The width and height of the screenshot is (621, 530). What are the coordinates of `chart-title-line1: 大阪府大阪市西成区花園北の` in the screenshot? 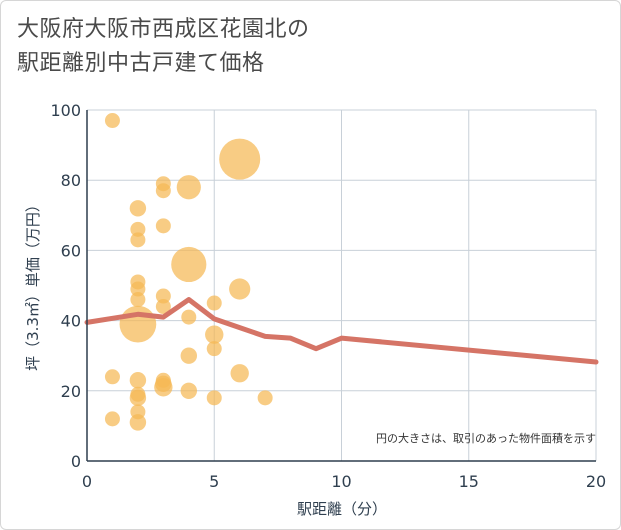 It's located at (163, 29).